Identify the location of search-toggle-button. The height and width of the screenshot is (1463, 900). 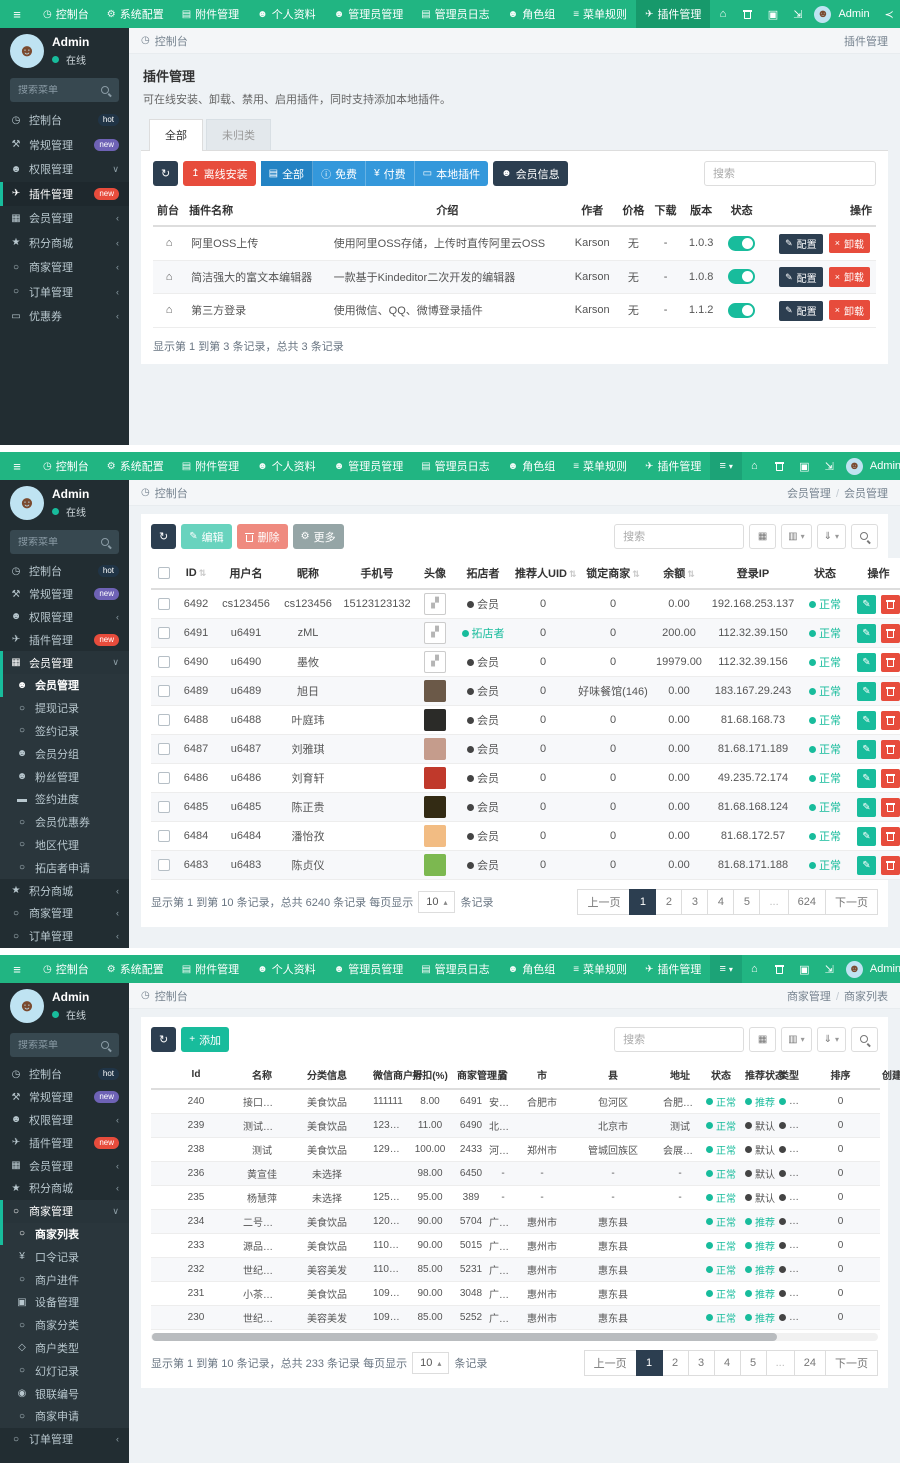
(864, 1039).